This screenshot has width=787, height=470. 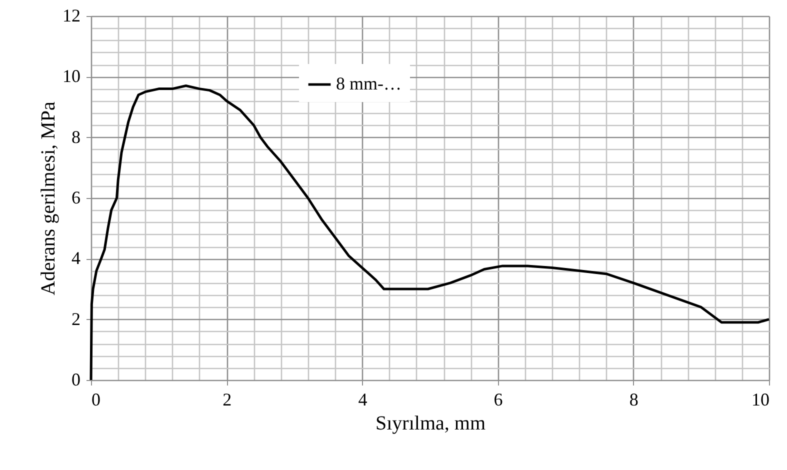 What do you see at coordinates (76, 136) in the screenshot?
I see `y-tick-label: 8` at bounding box center [76, 136].